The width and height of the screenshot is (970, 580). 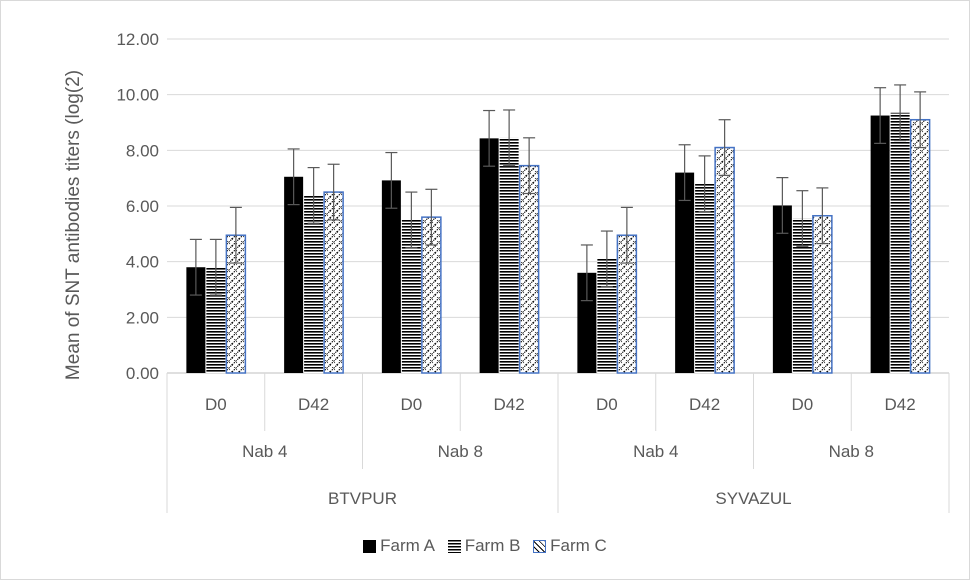 What do you see at coordinates (454, 546) in the screenshot?
I see `legend-swatch-farm-b` at bounding box center [454, 546].